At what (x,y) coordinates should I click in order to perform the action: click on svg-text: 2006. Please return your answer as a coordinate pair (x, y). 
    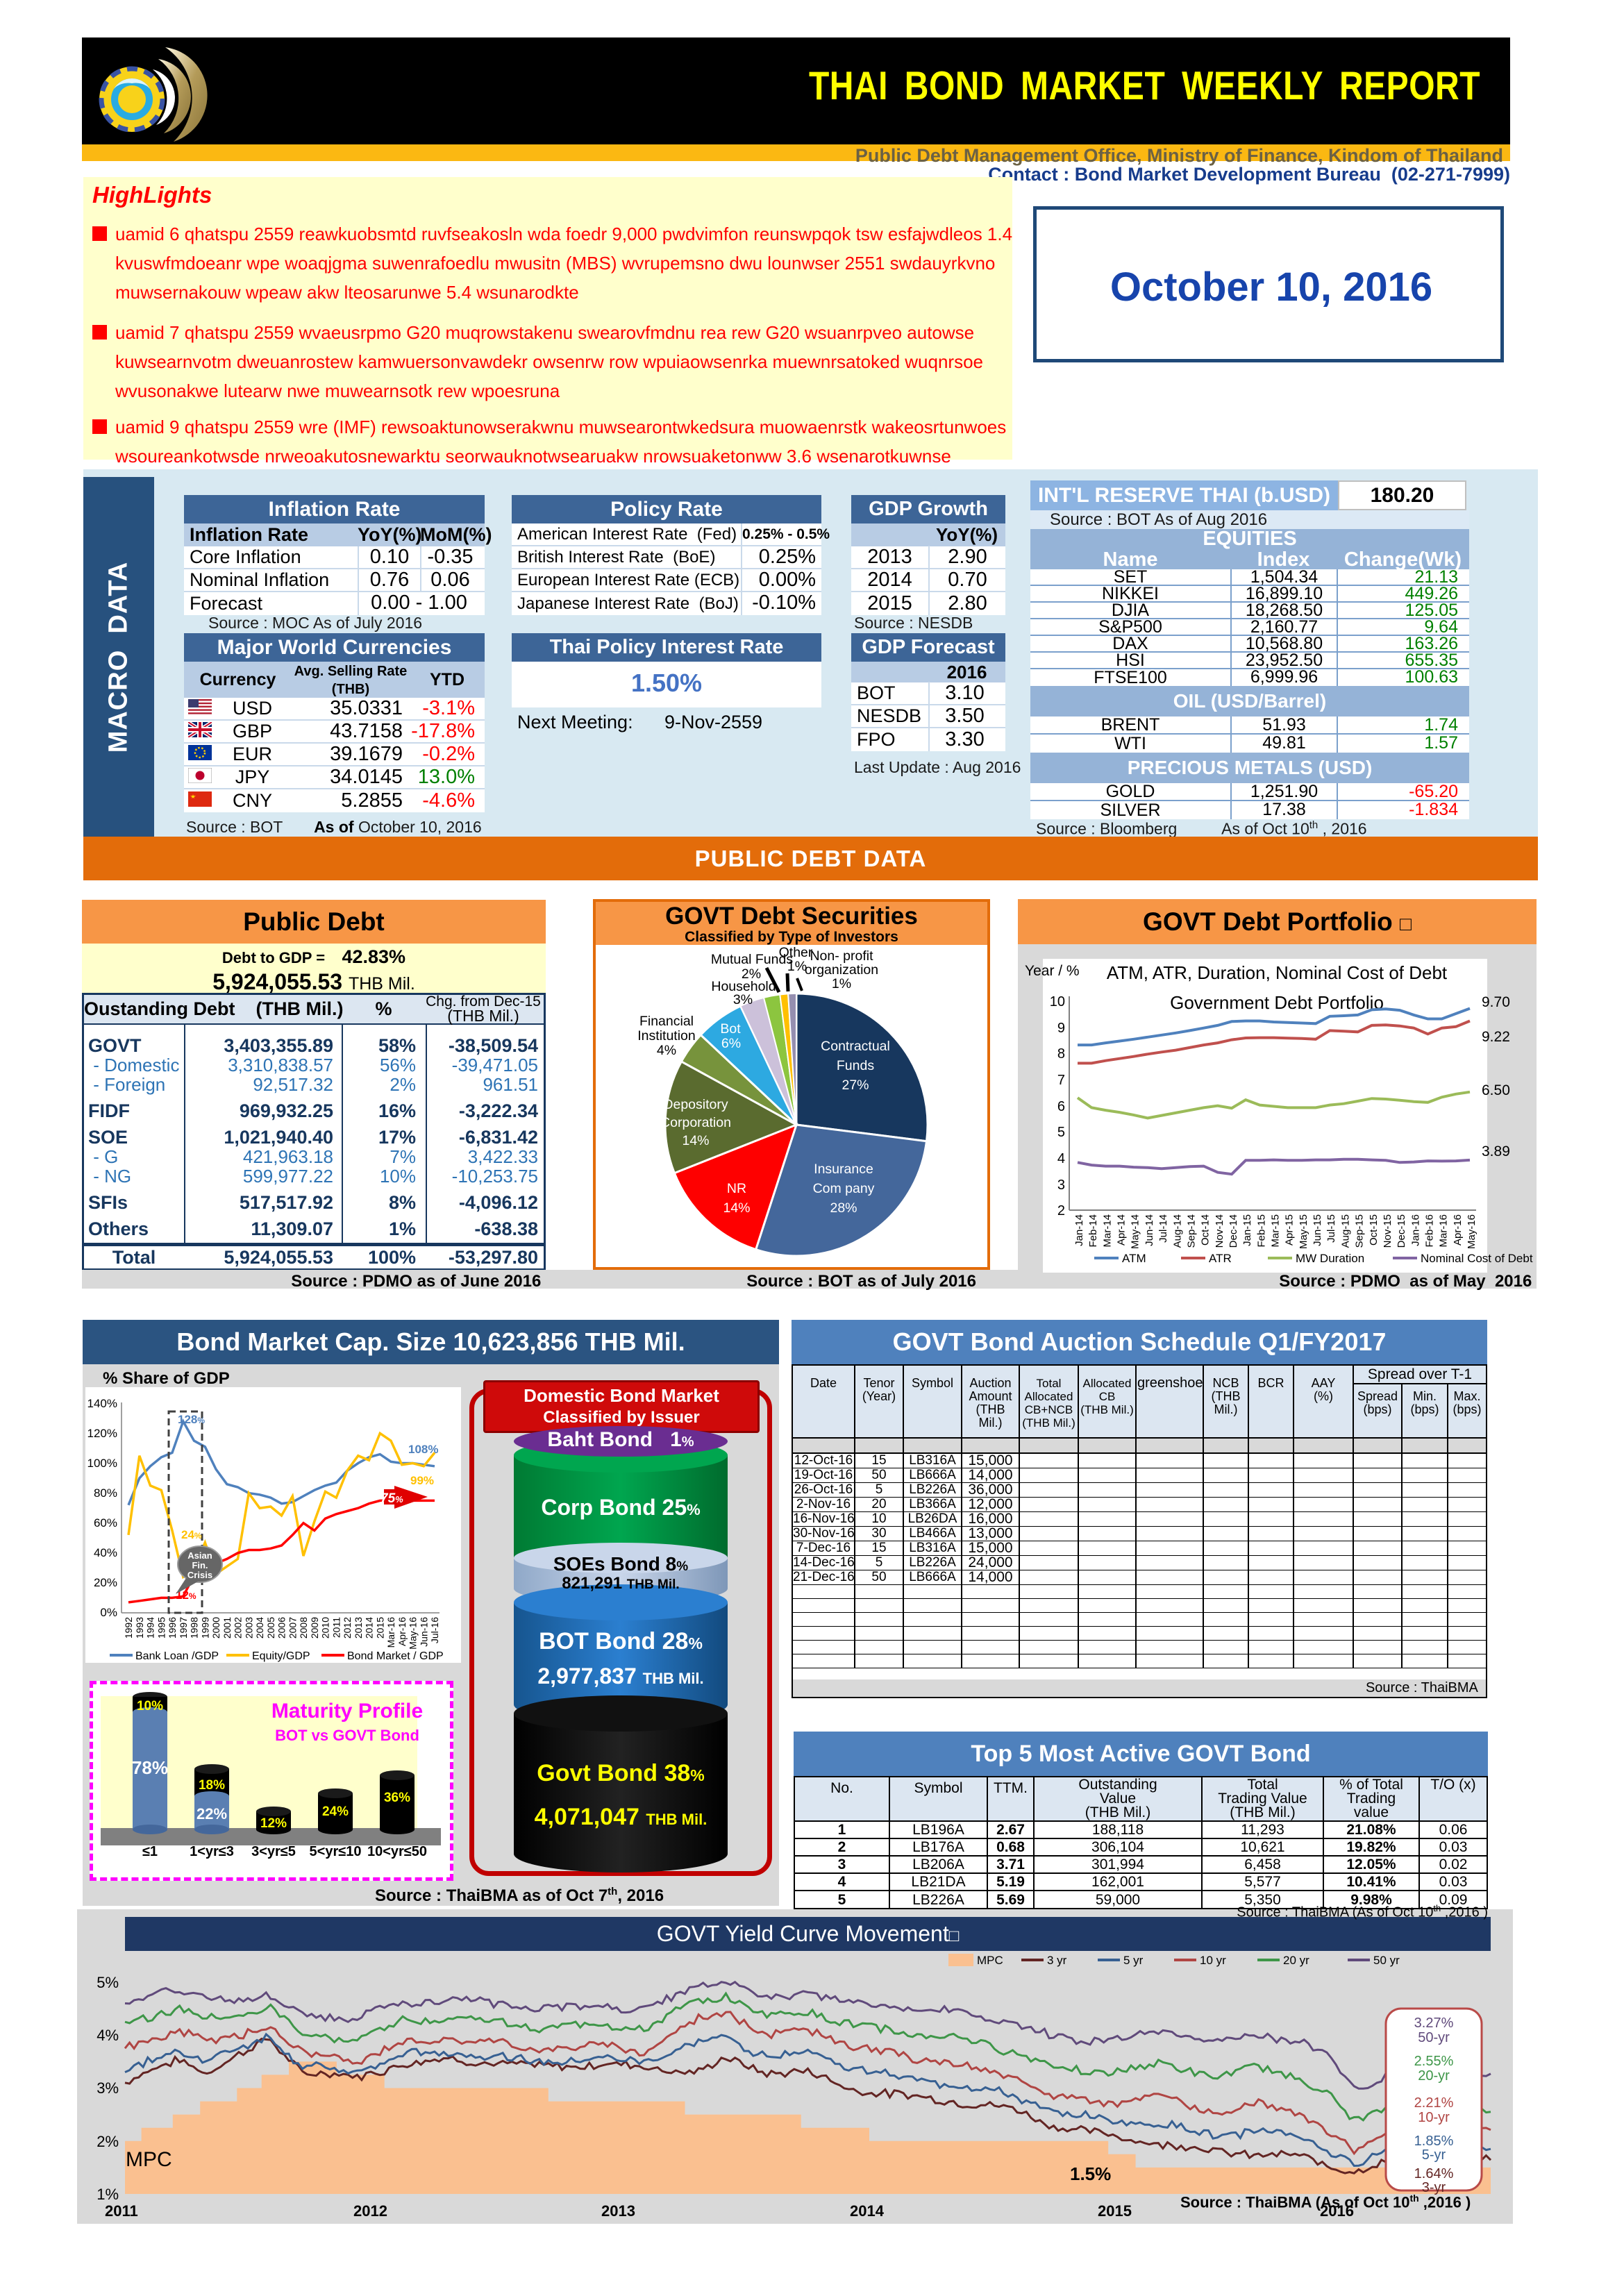
    Looking at the image, I should click on (281, 1628).